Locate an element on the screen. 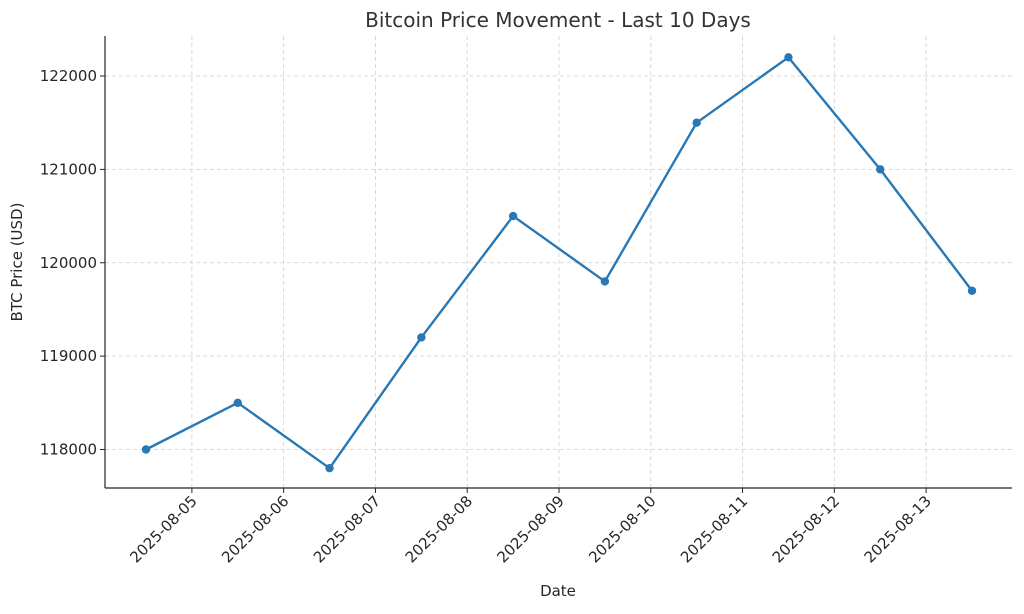  y-tick-label: 122000 is located at coordinates (68, 76).